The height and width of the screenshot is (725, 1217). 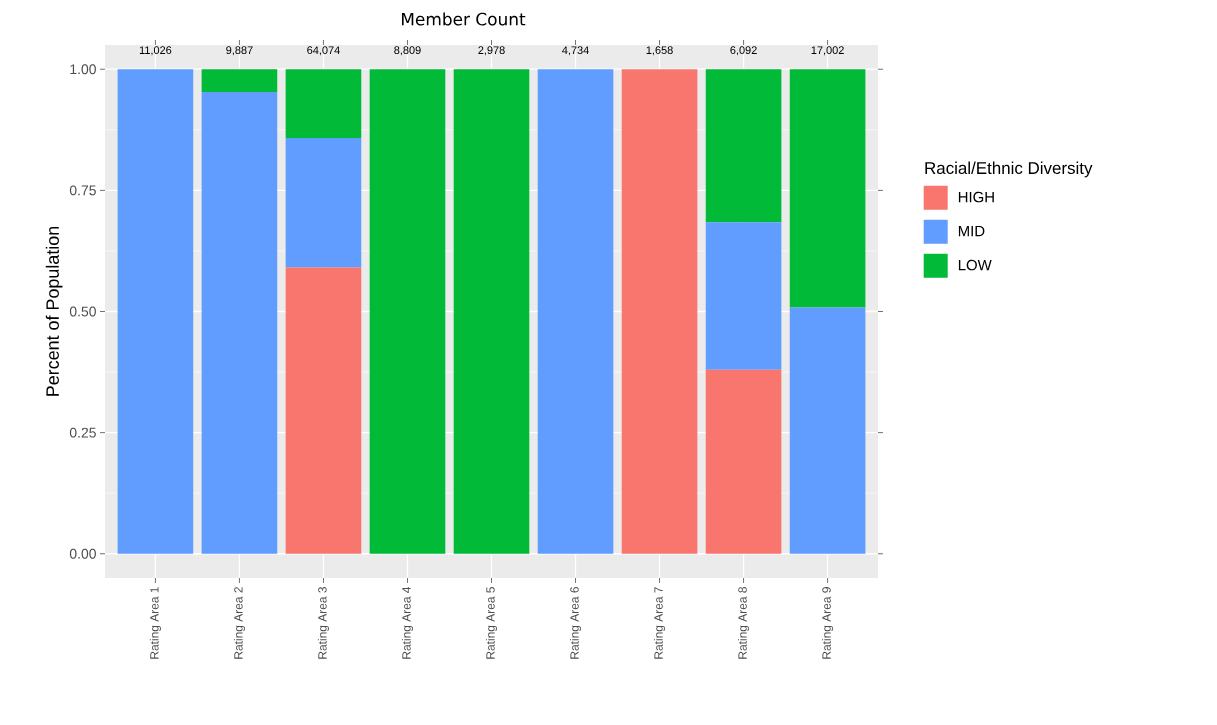 What do you see at coordinates (82, 311) in the screenshot?
I see `y-tick-label: 0.50` at bounding box center [82, 311].